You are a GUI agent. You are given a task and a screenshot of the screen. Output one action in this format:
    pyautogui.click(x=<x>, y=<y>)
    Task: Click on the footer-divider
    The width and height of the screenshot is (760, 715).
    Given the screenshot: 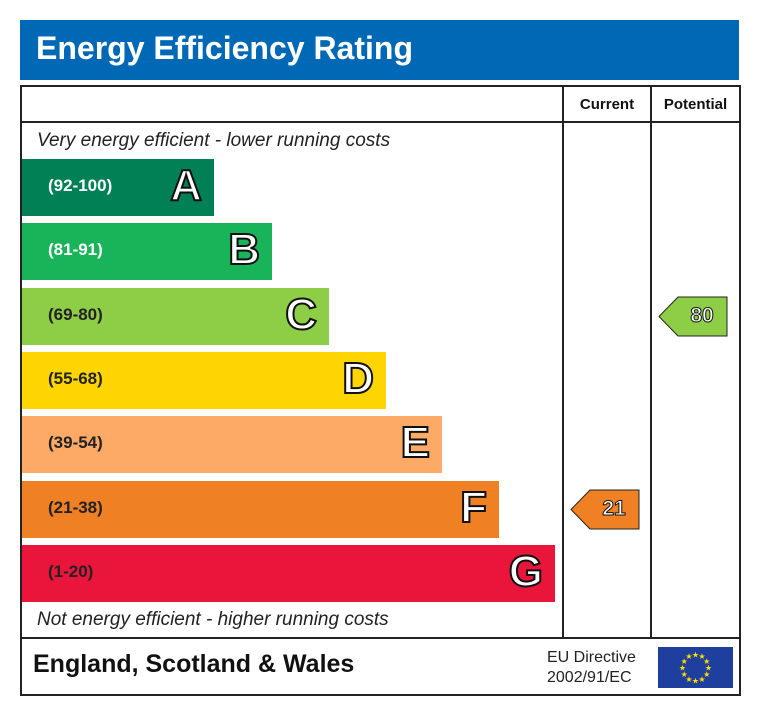 What is the action you would take?
    pyautogui.click(x=380, y=638)
    